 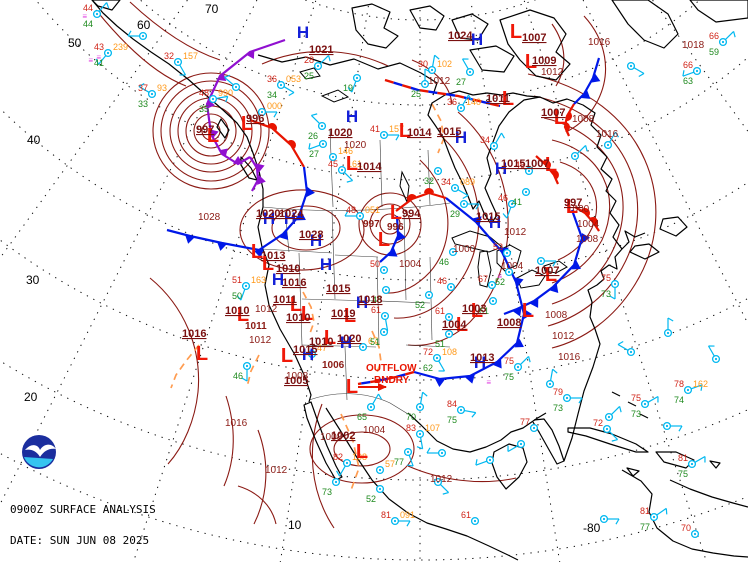 I want to click on center-pressure-value: 1015, so click(x=305, y=350).